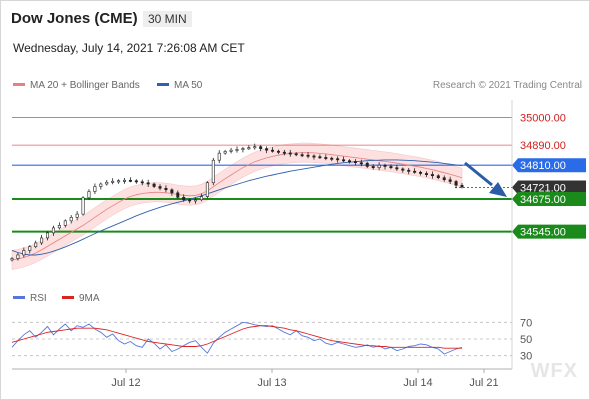 This screenshot has width=590, height=400. Describe the element at coordinates (188, 85) in the screenshot. I see `ma50-legend-label: MA 50` at that location.